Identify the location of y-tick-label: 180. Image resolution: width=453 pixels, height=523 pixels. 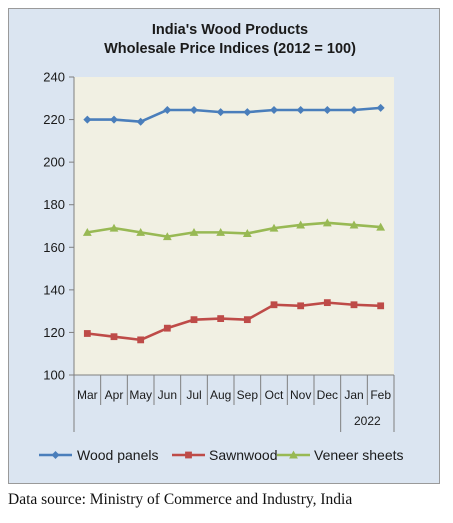
(54, 204).